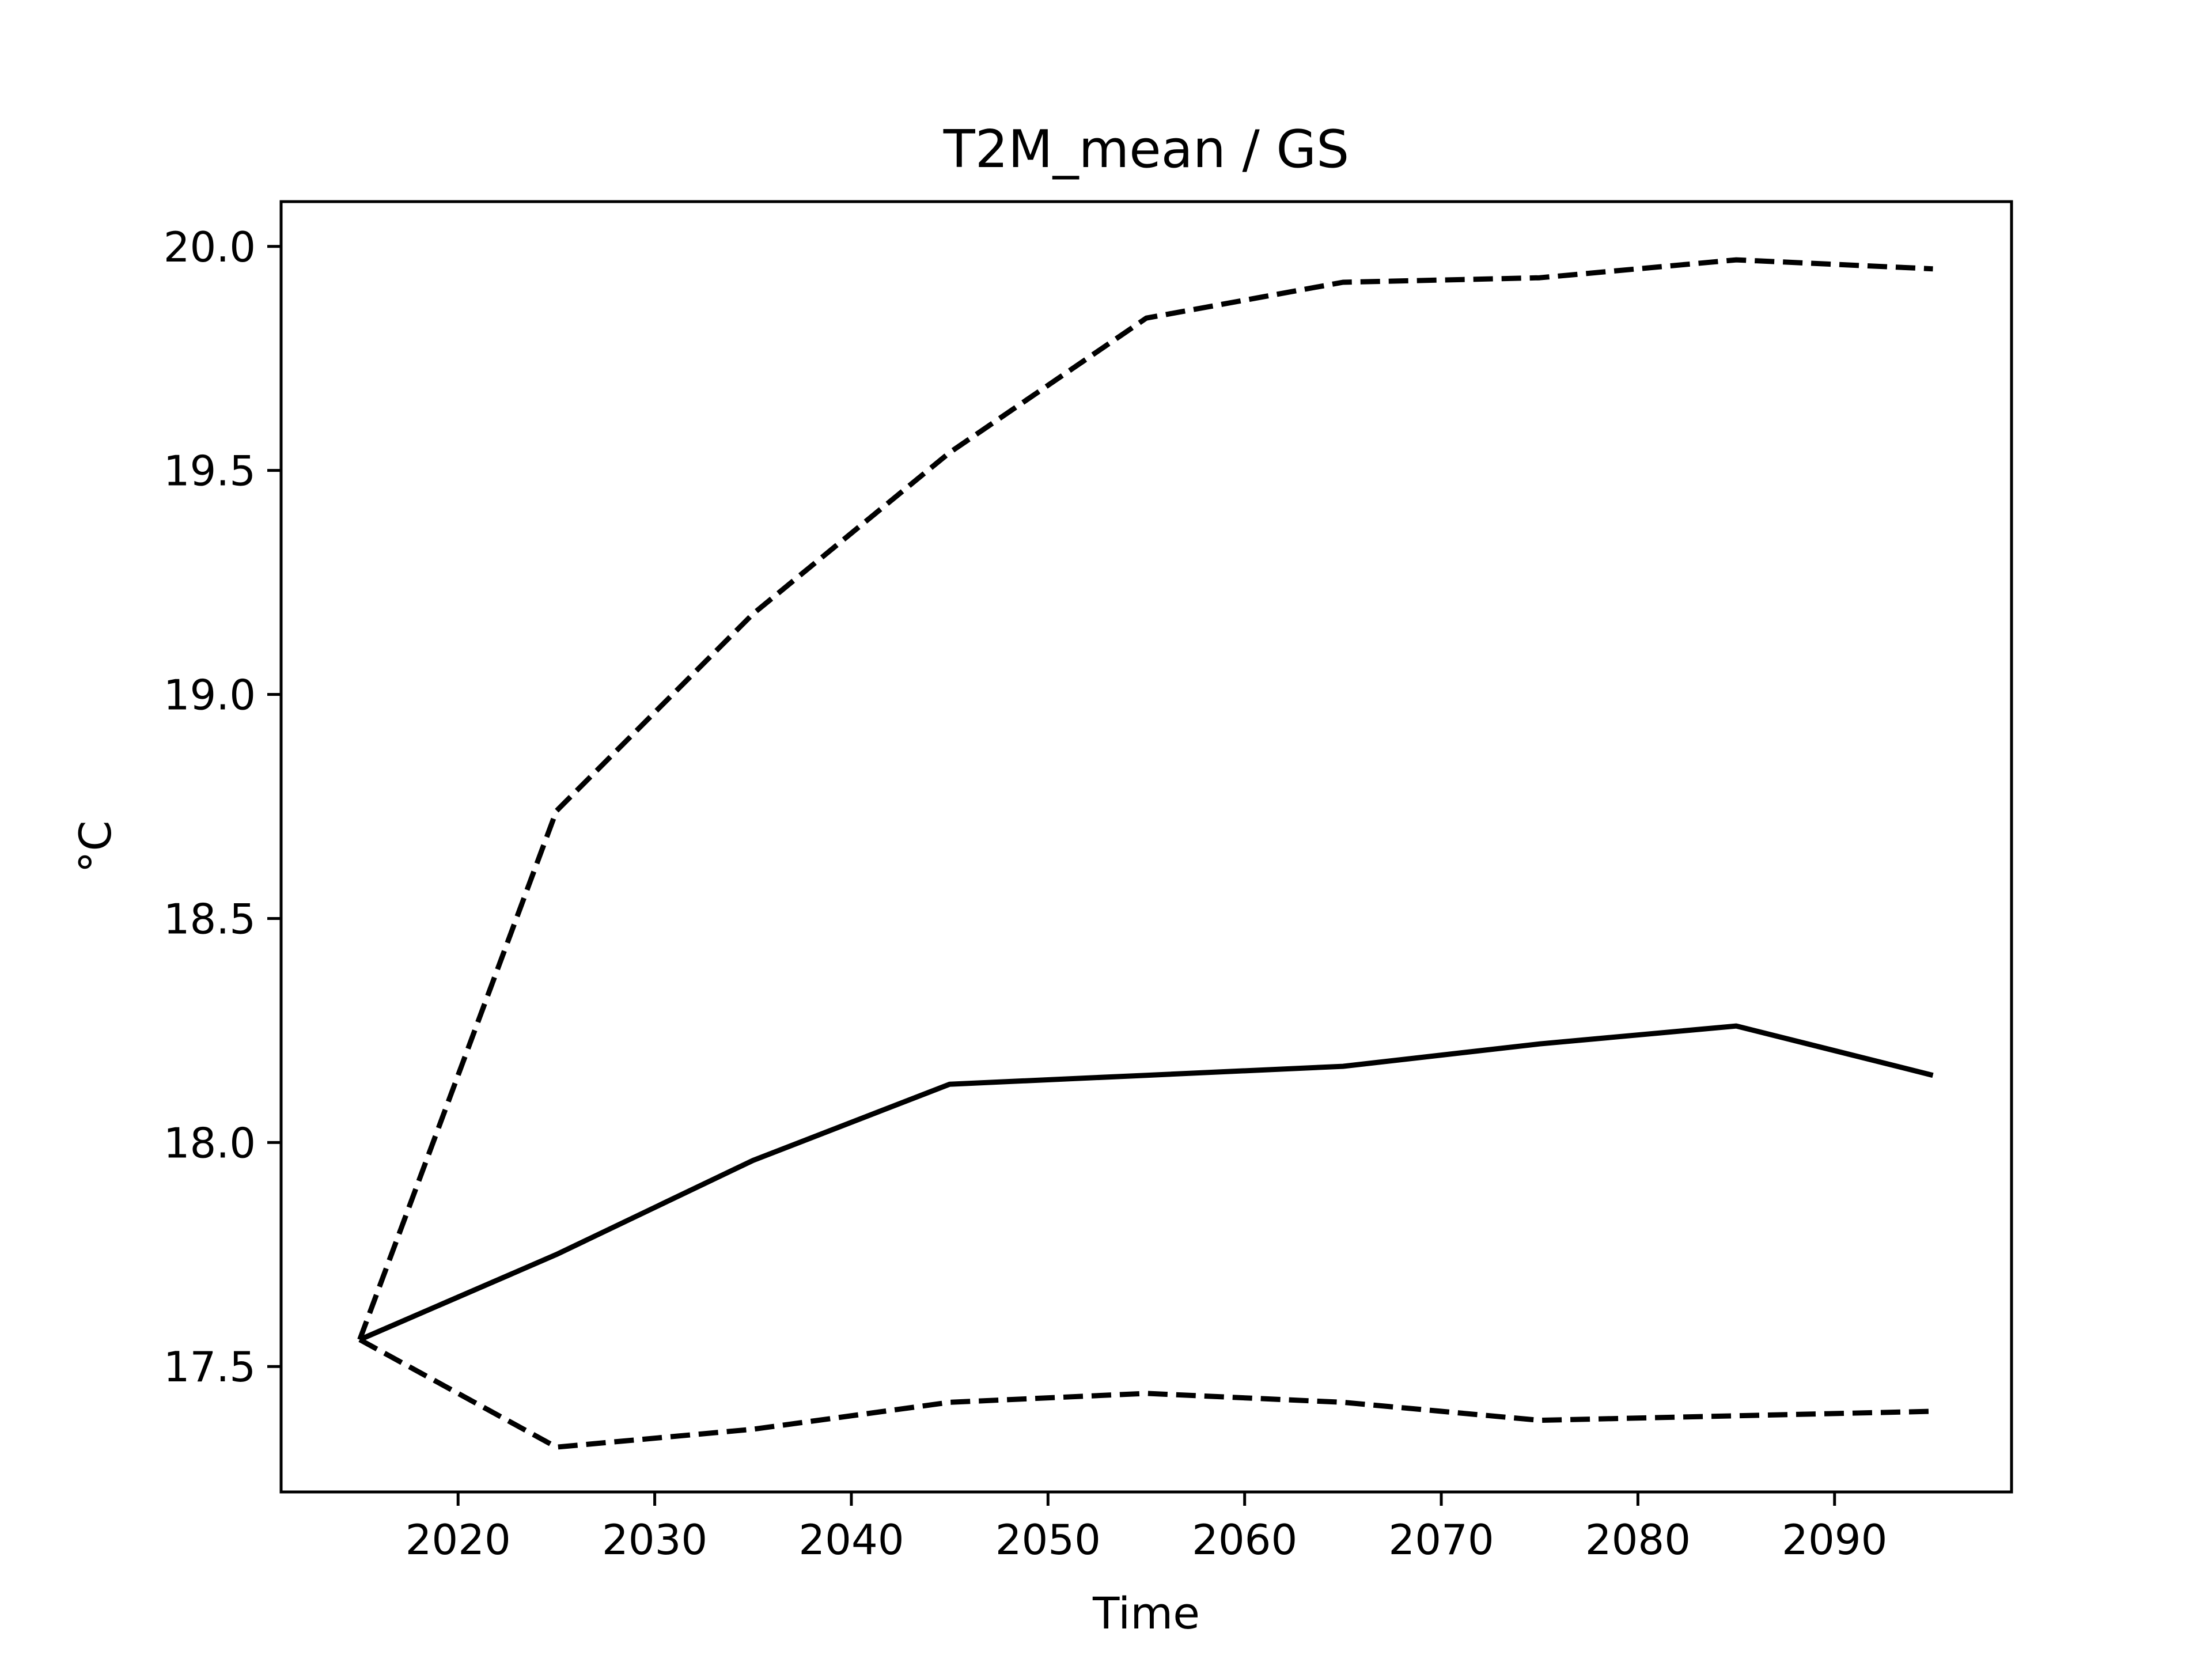 This screenshot has width=2212, height=1659. Describe the element at coordinates (1638, 1540) in the screenshot. I see `x-tick-label: 2080` at that location.